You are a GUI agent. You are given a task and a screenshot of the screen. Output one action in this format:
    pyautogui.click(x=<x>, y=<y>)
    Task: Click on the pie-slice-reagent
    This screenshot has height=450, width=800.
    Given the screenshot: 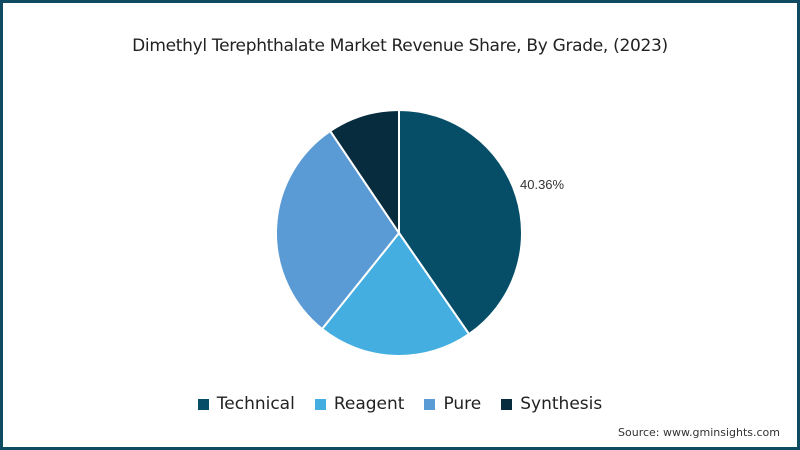 What is the action you would take?
    pyautogui.click(x=395, y=294)
    